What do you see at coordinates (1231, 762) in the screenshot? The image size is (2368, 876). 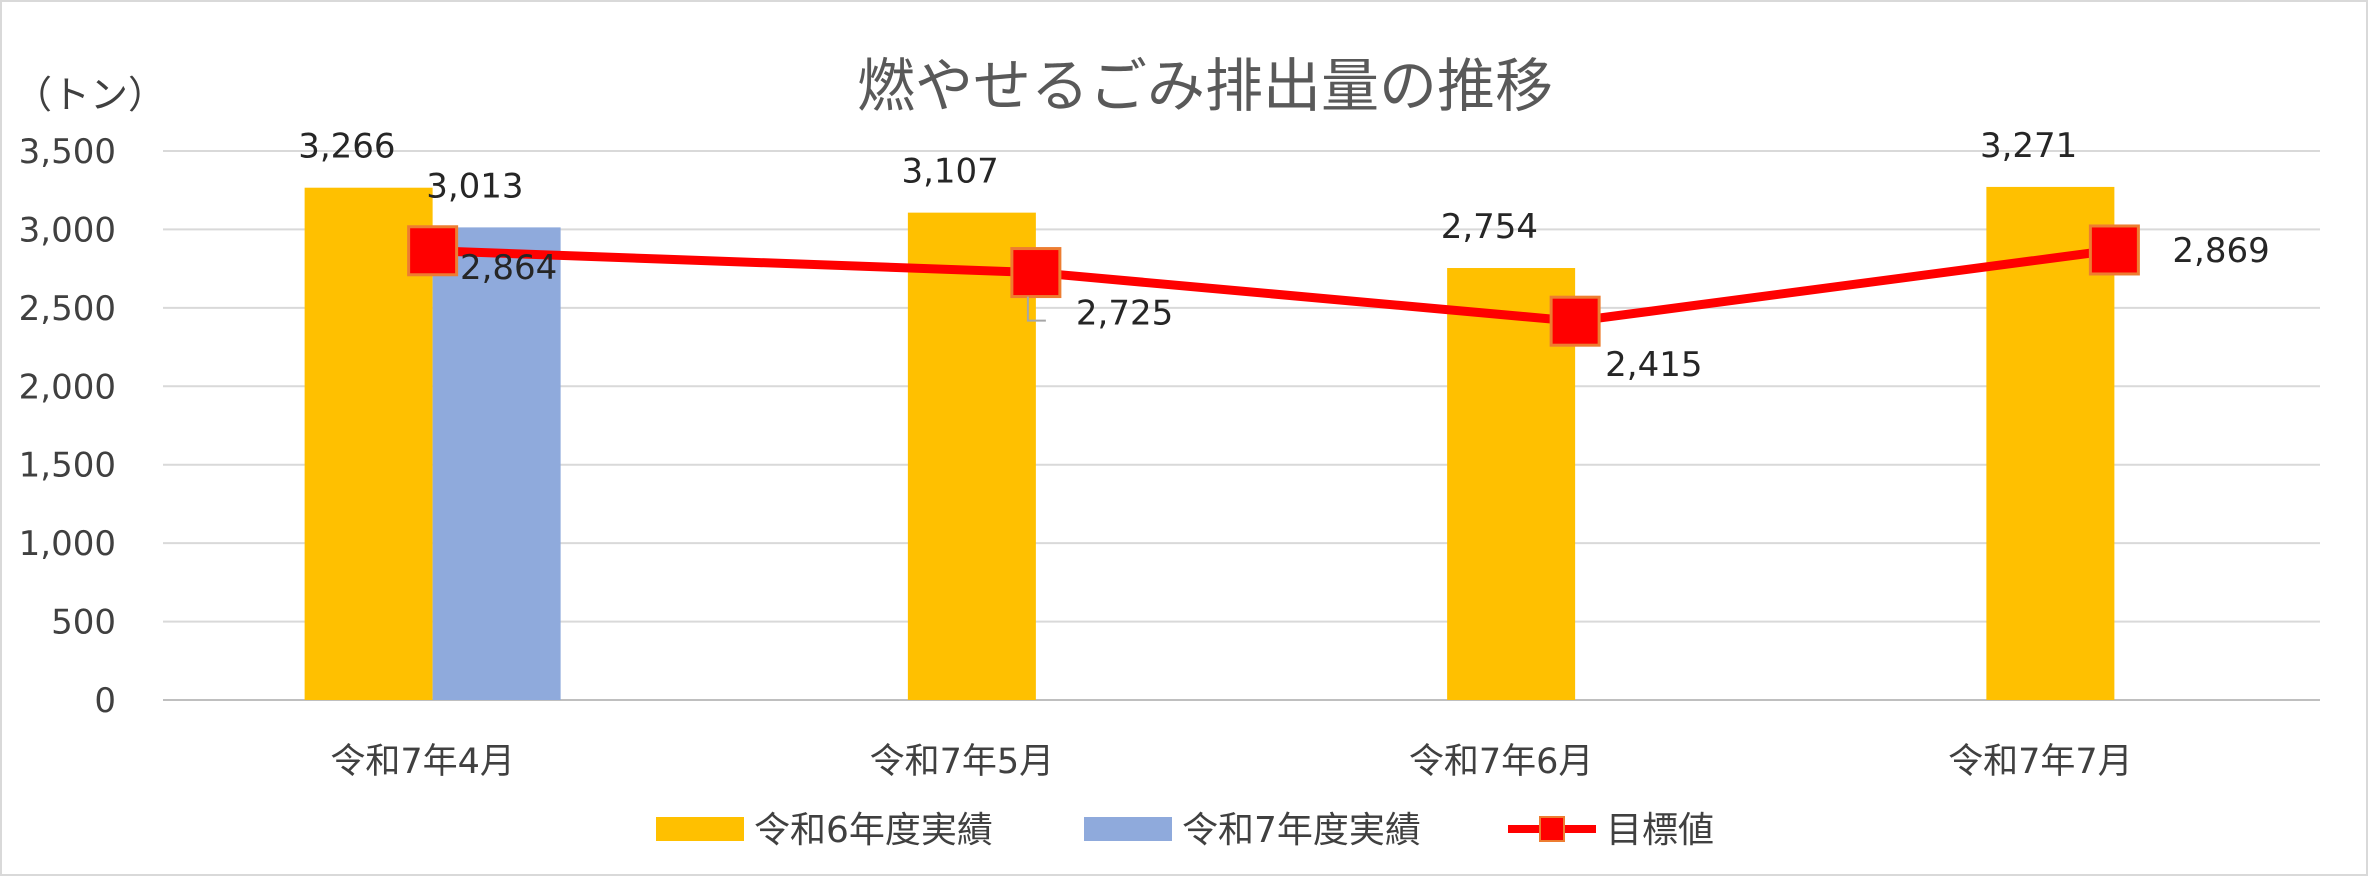 I see `x-axis-categories: 令和7年4月 令和7年5月 令和7年6月 令和7年7月` at bounding box center [1231, 762].